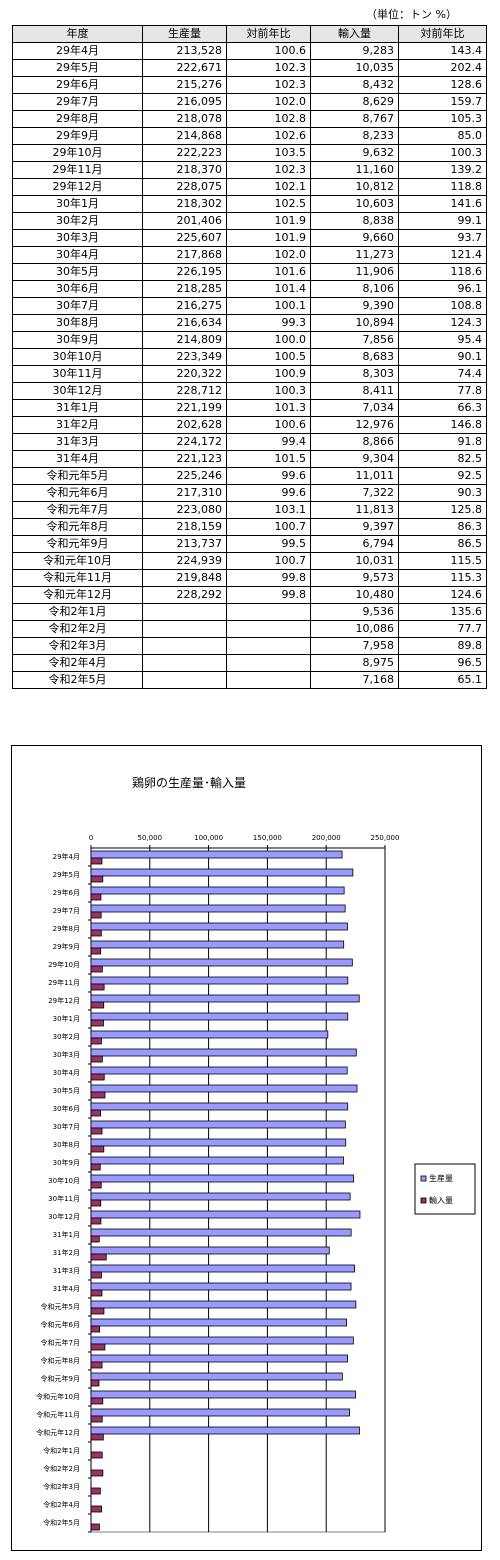 The height and width of the screenshot is (1560, 500). I want to click on cell-imports: 10,086, so click(354, 629).